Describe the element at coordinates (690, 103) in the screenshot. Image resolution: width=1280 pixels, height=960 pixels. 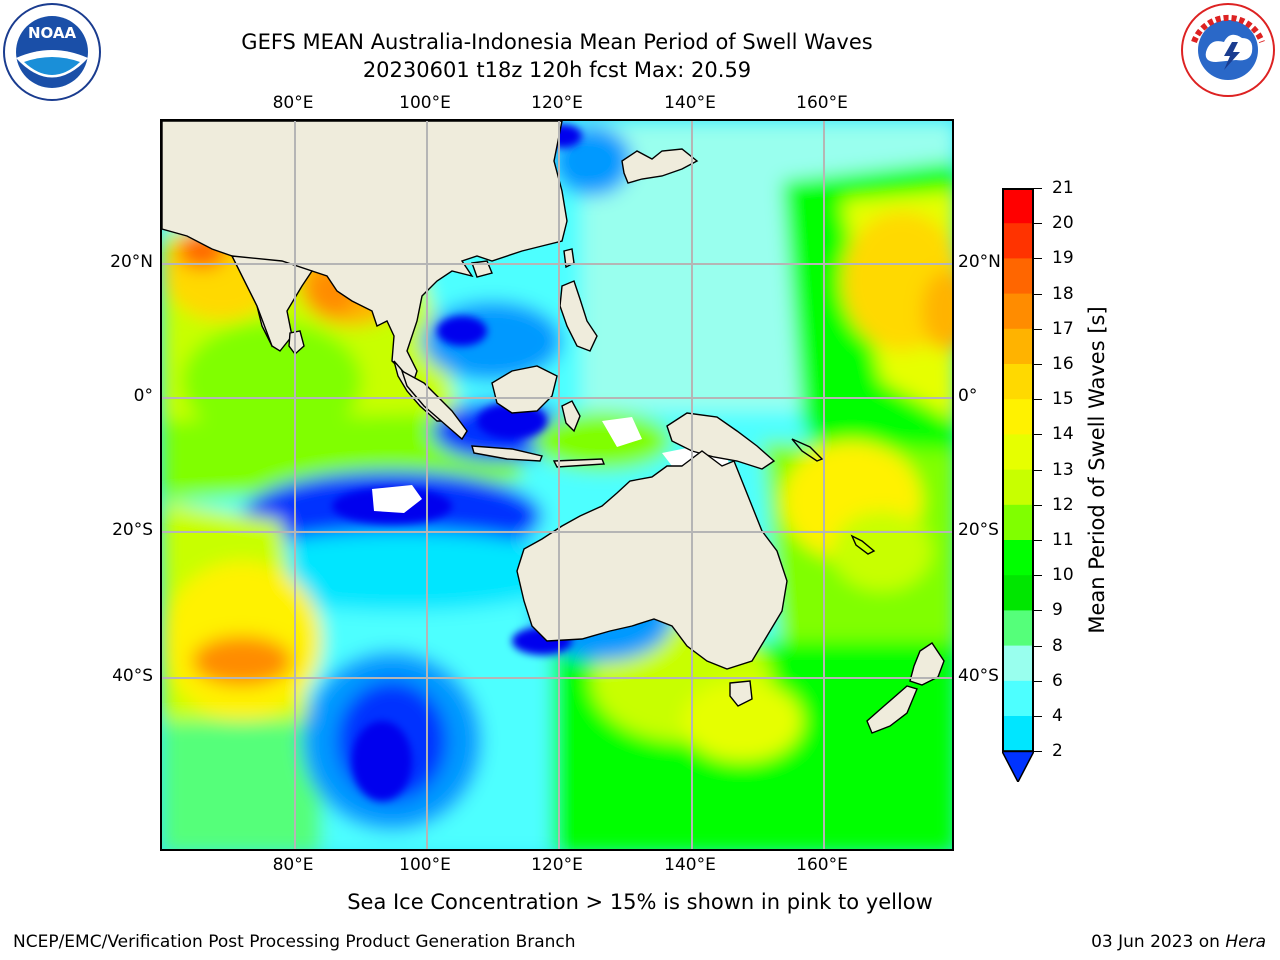
I see `lon-label-top-140e: 140°E` at that location.